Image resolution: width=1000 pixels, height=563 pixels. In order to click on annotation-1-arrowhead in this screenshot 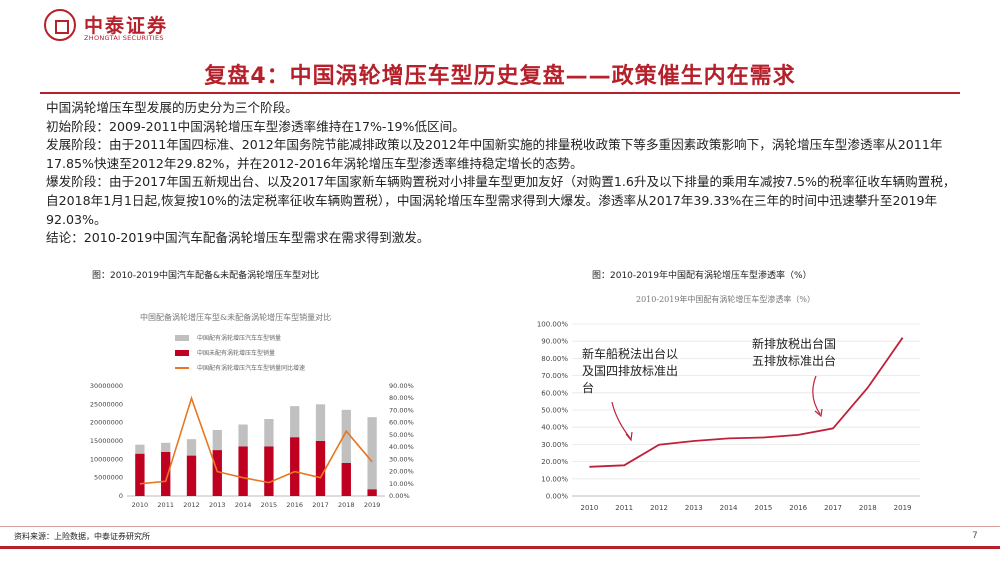, I will do `click(629, 436)`.